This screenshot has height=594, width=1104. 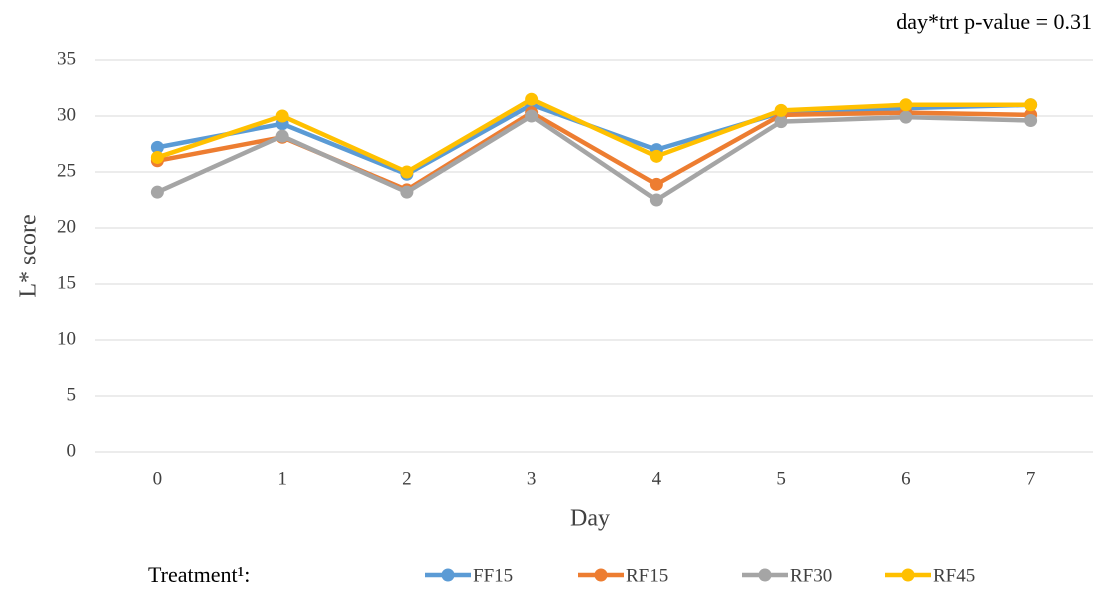 I want to click on y-axis-label: L* score, so click(x=29, y=255).